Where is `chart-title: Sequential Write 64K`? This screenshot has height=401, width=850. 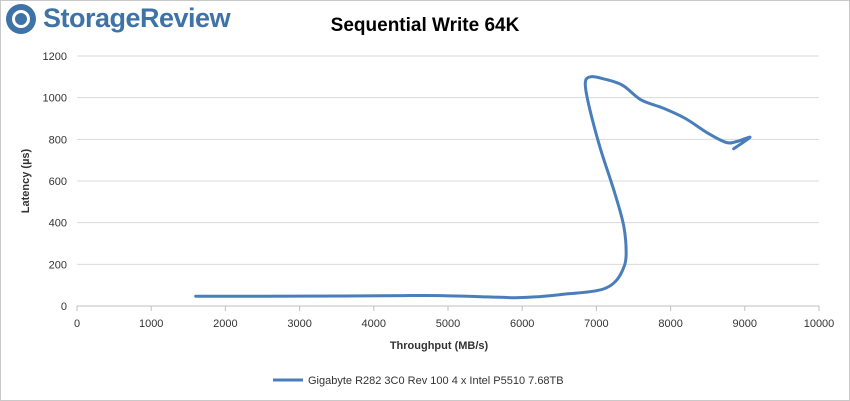 chart-title: Sequential Write 64K is located at coordinates (425, 25).